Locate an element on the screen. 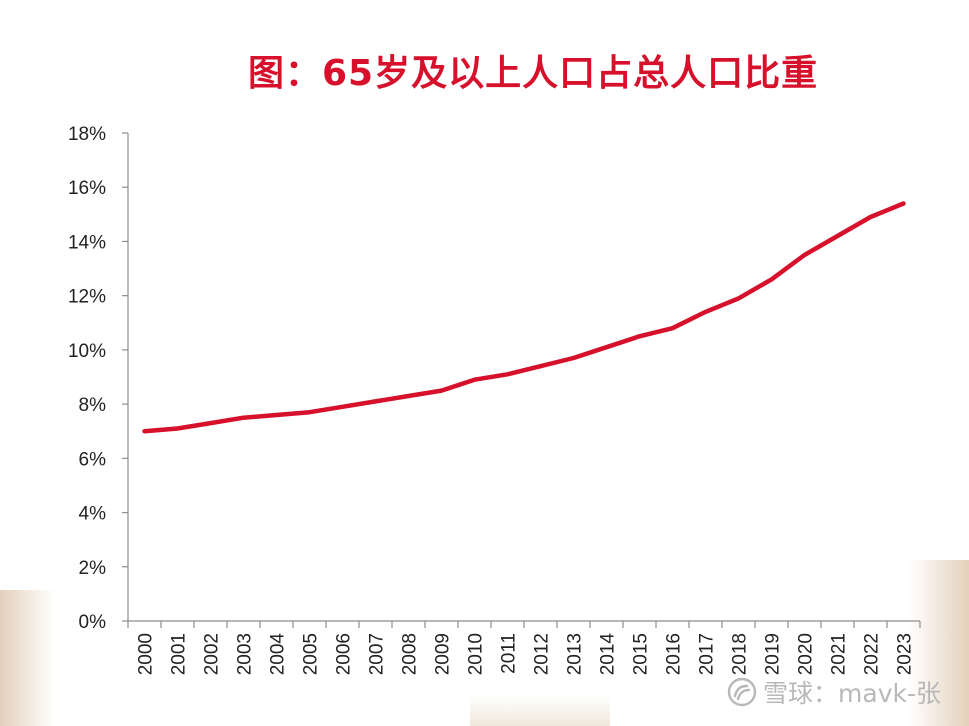 Image resolution: width=969 pixels, height=726 pixels. y-tick-label: 12% is located at coordinates (87, 297).